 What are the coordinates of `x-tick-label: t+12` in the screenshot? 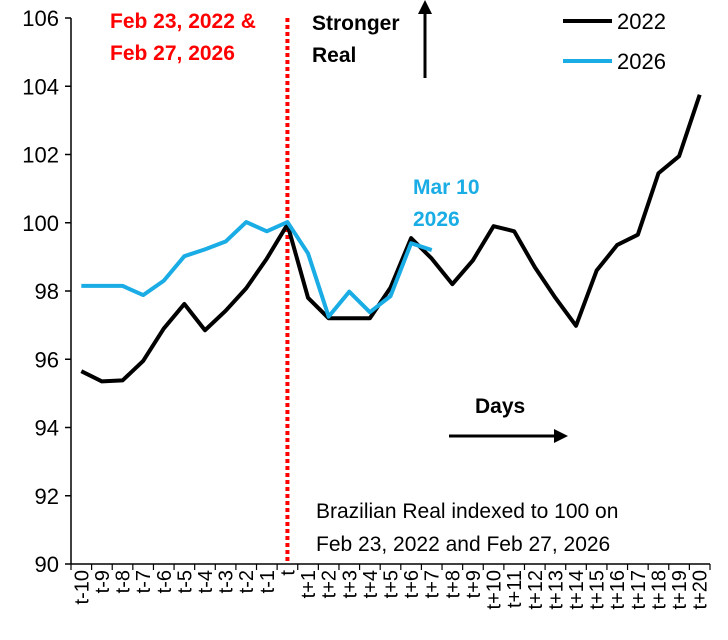 It's located at (536, 589).